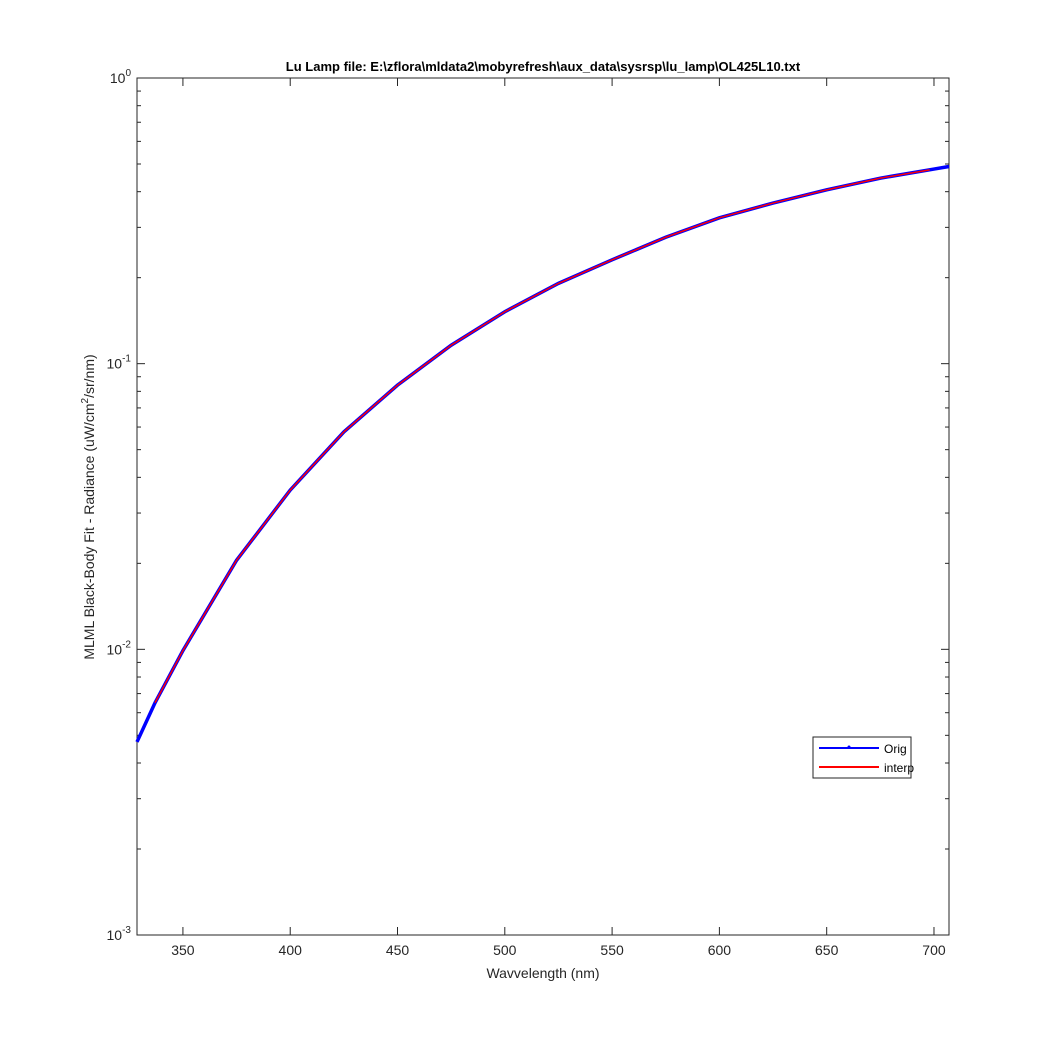 This screenshot has width=1050, height=1050. Describe the element at coordinates (126, 359) in the screenshot. I see `y-tick-exp: -1` at that location.